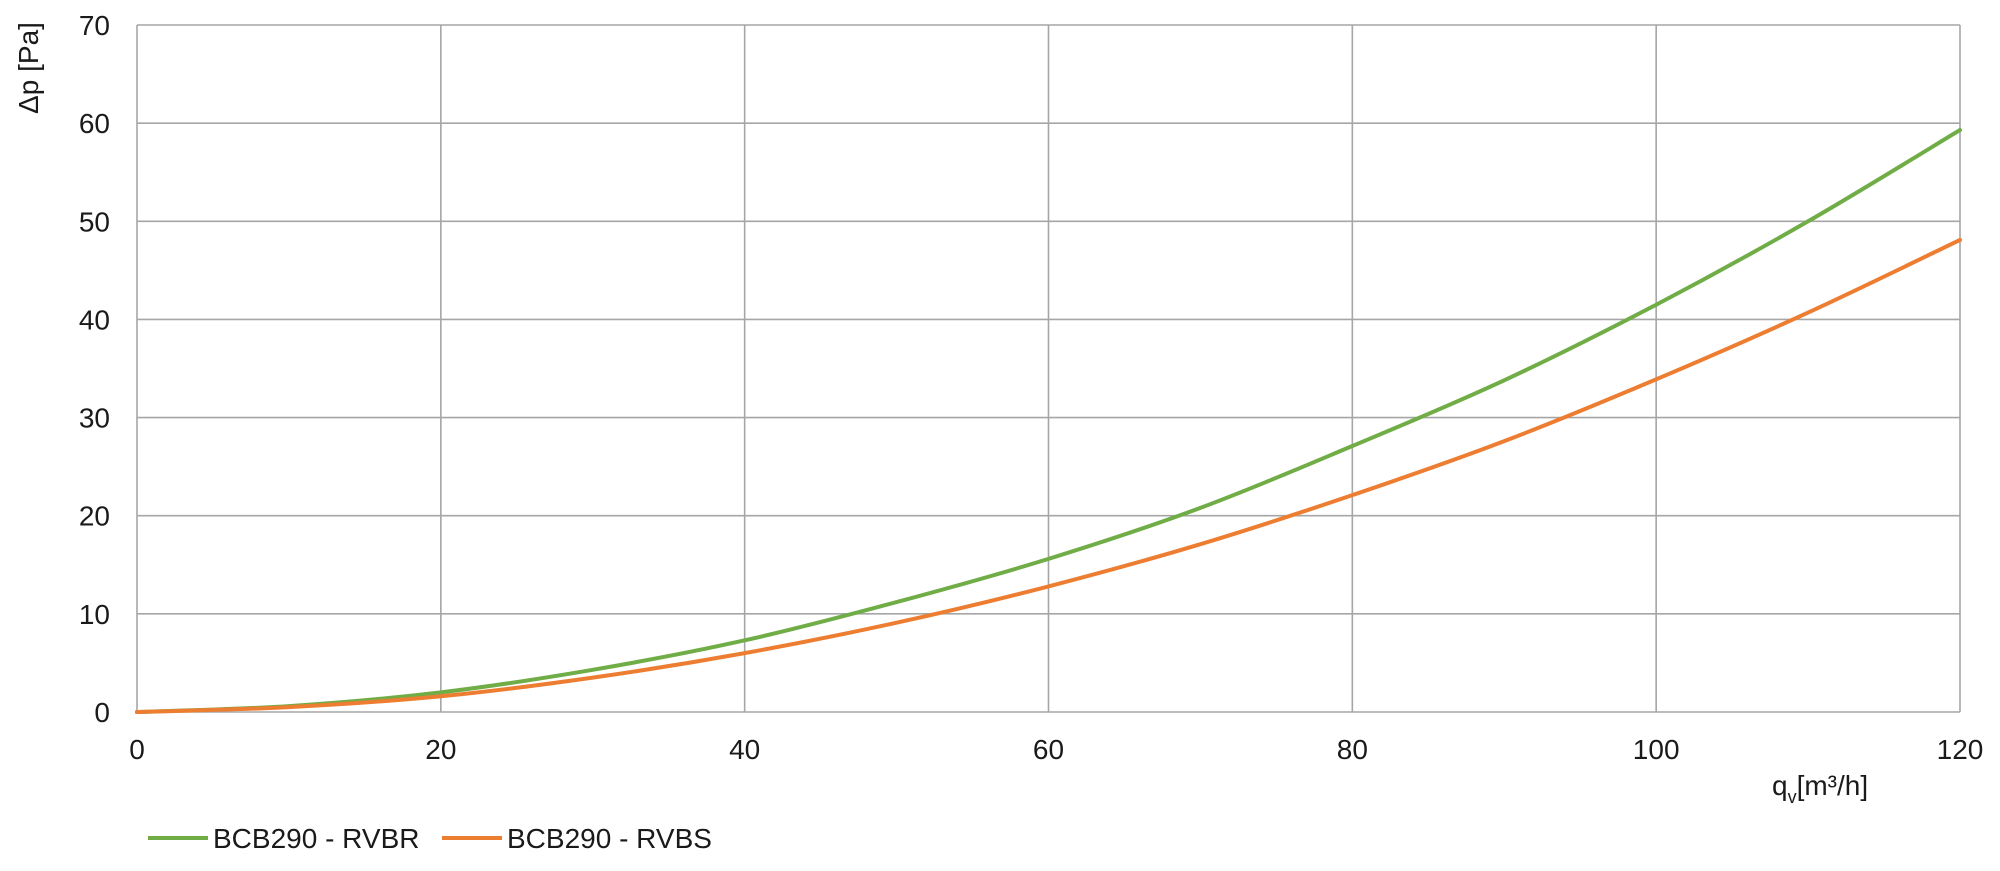 Image resolution: width=2000 pixels, height=871 pixels. What do you see at coordinates (609, 838) in the screenshot?
I see `legend-label-rvbs: BCB290 - RVBS` at bounding box center [609, 838].